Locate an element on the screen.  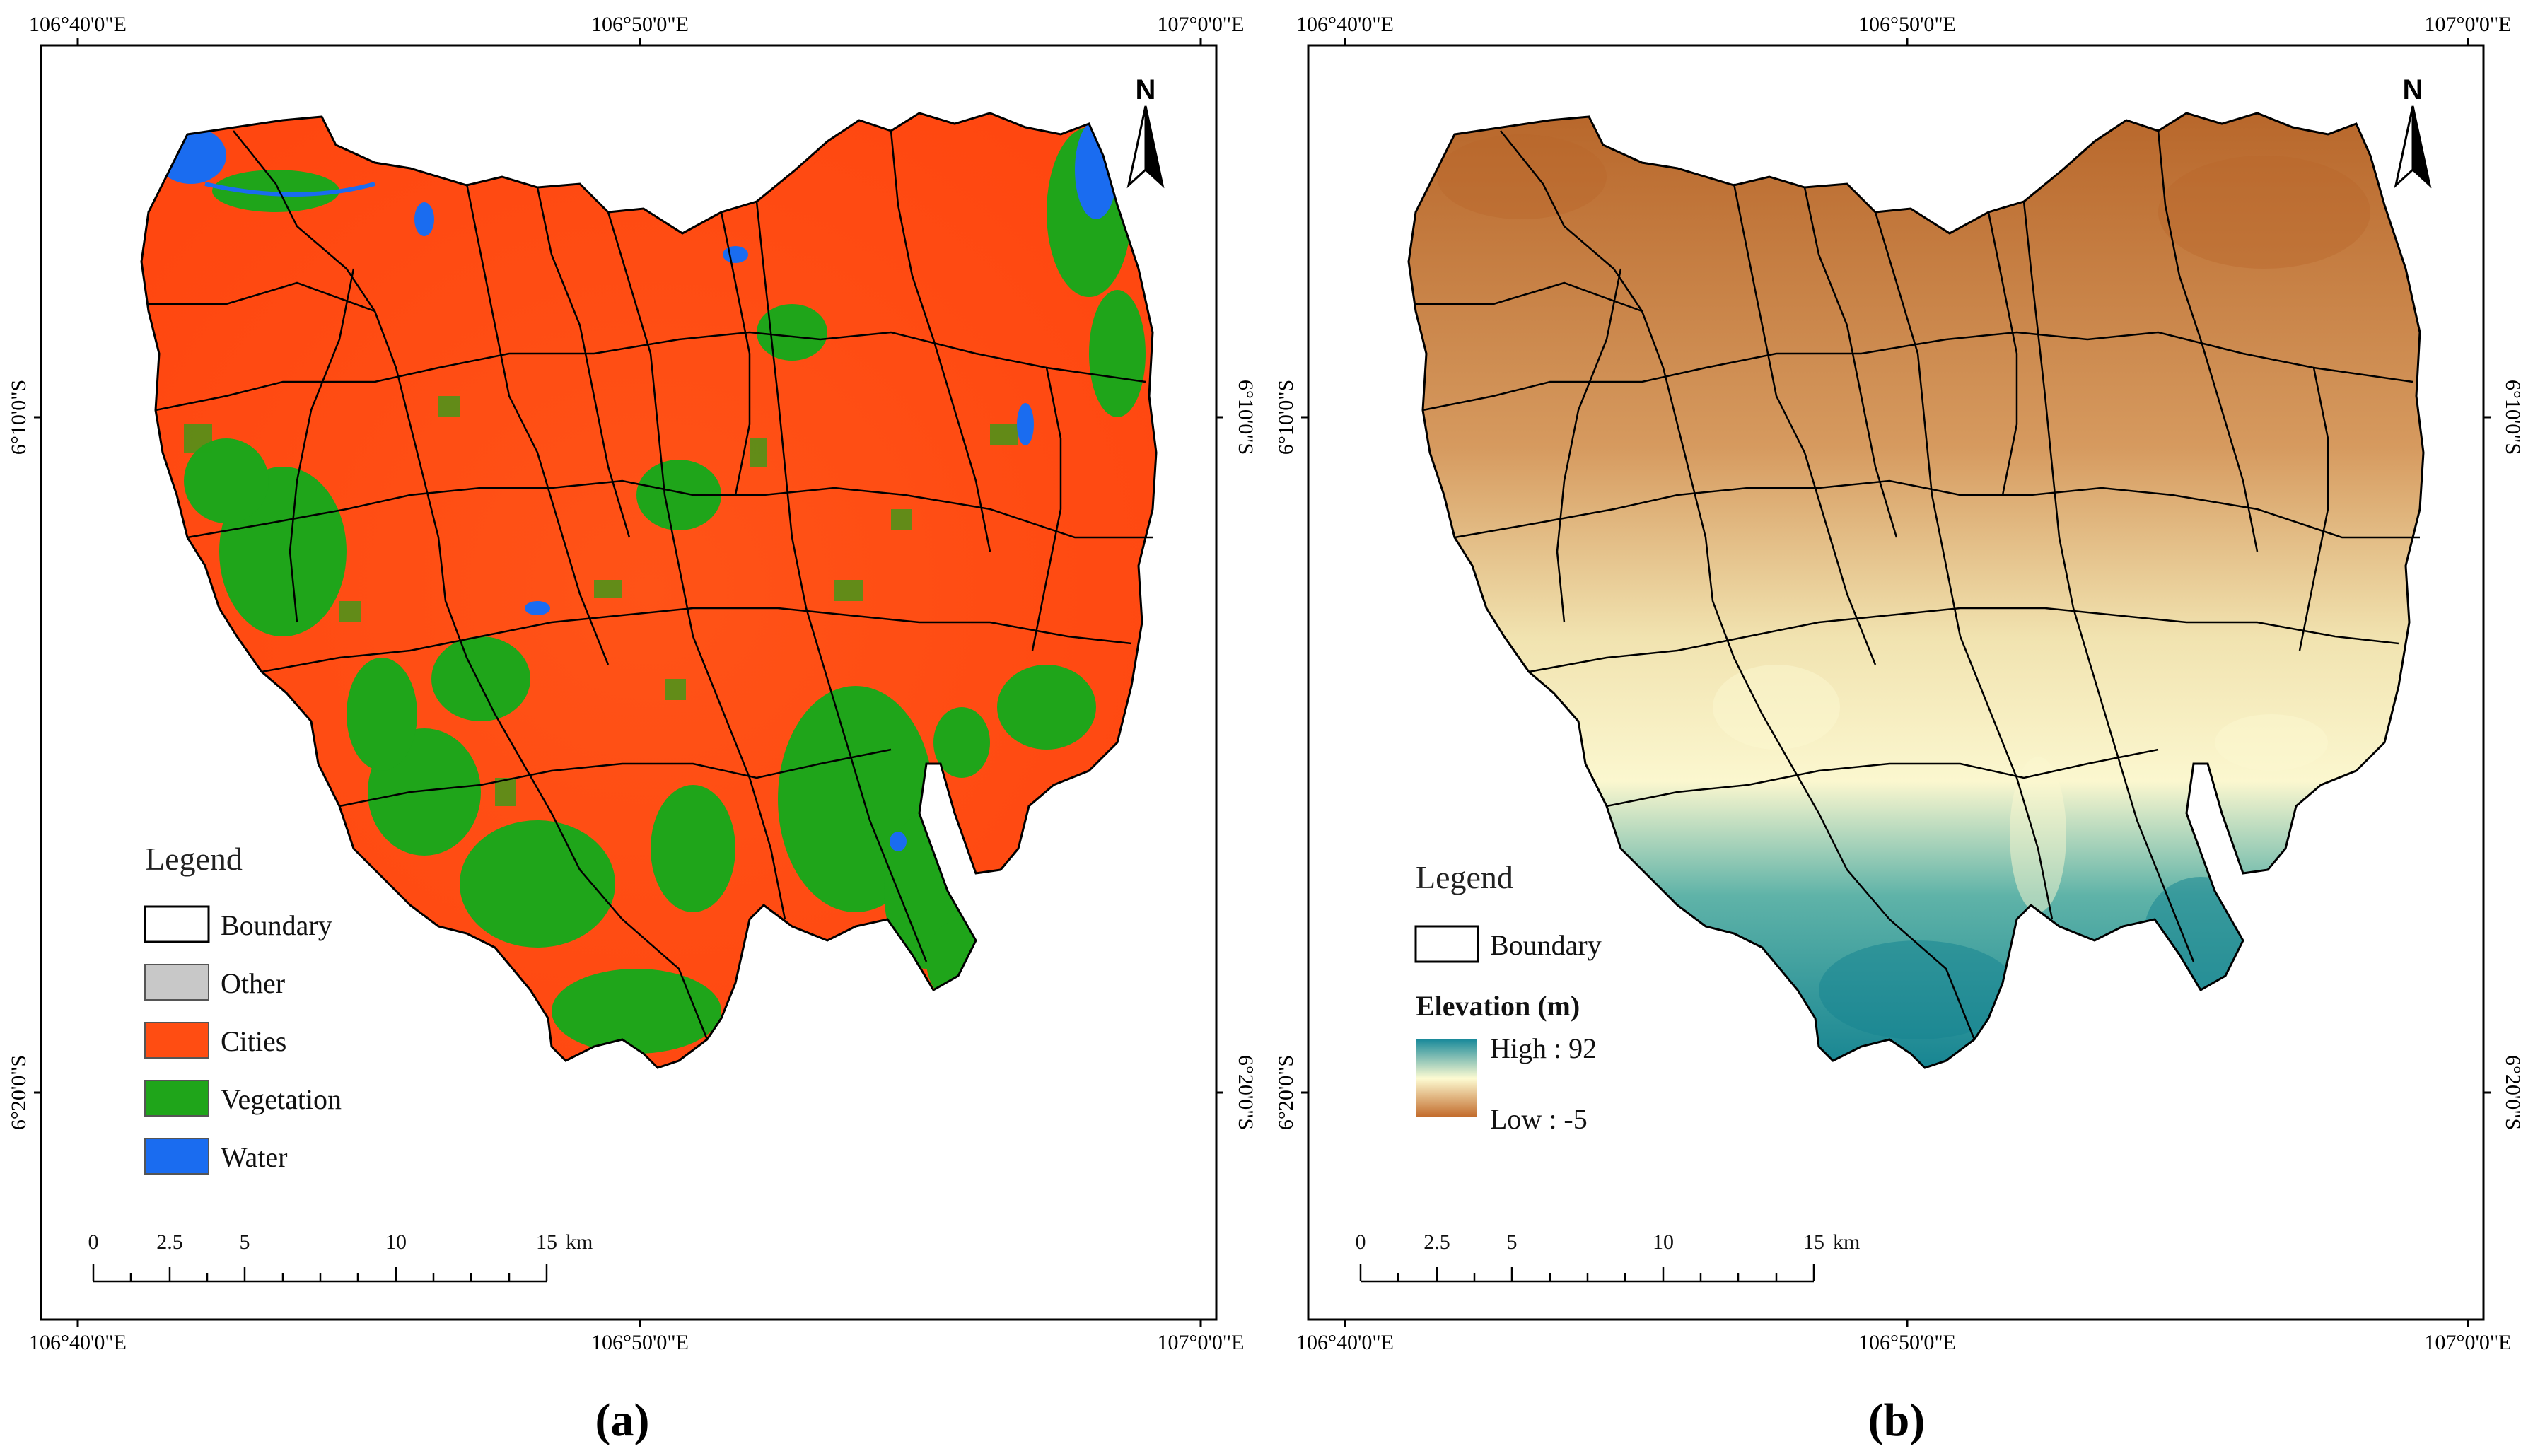
north-arrow-a: N is located at coordinates (1145, 131).